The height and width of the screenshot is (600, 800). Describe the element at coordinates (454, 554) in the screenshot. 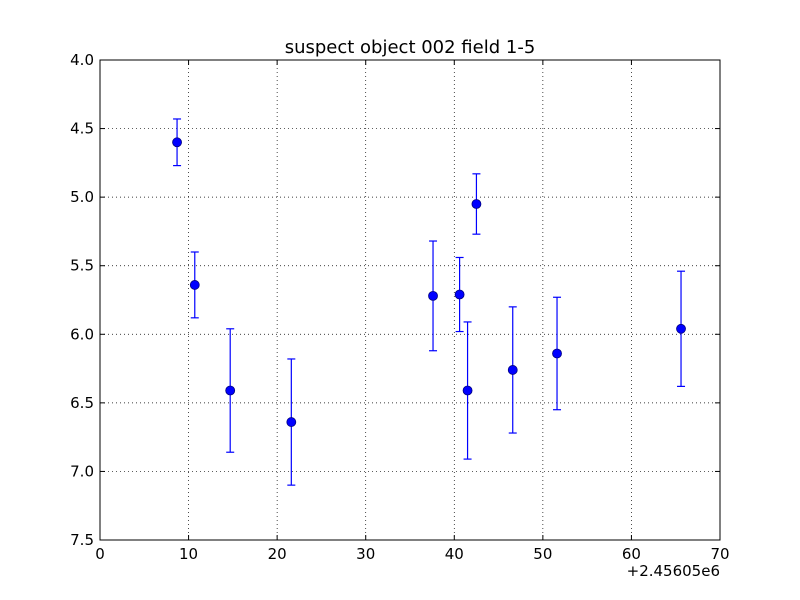

I see `x-tick-label: 40` at that location.